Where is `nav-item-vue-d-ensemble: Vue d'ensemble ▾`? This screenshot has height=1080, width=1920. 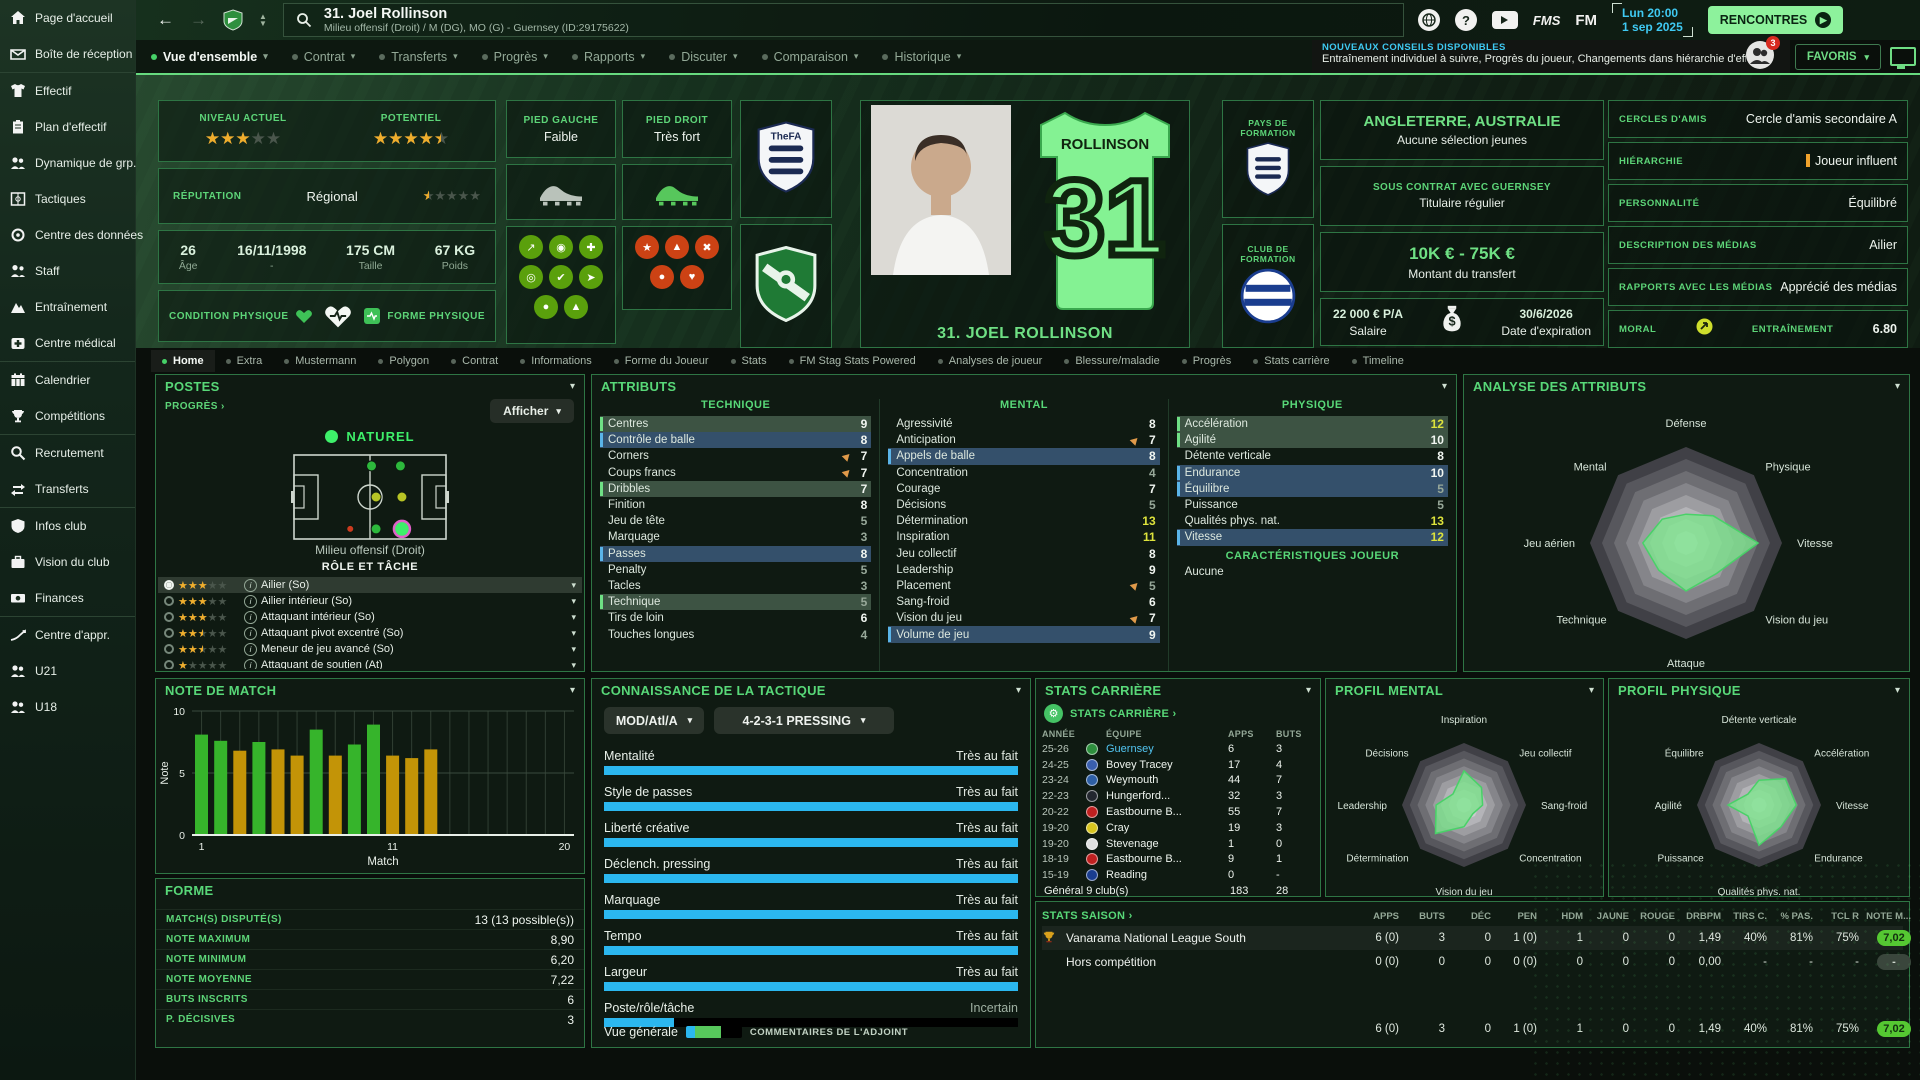
nav-item-vue-d-ensemble: Vue d'ensemble ▾ is located at coordinates (209, 57).